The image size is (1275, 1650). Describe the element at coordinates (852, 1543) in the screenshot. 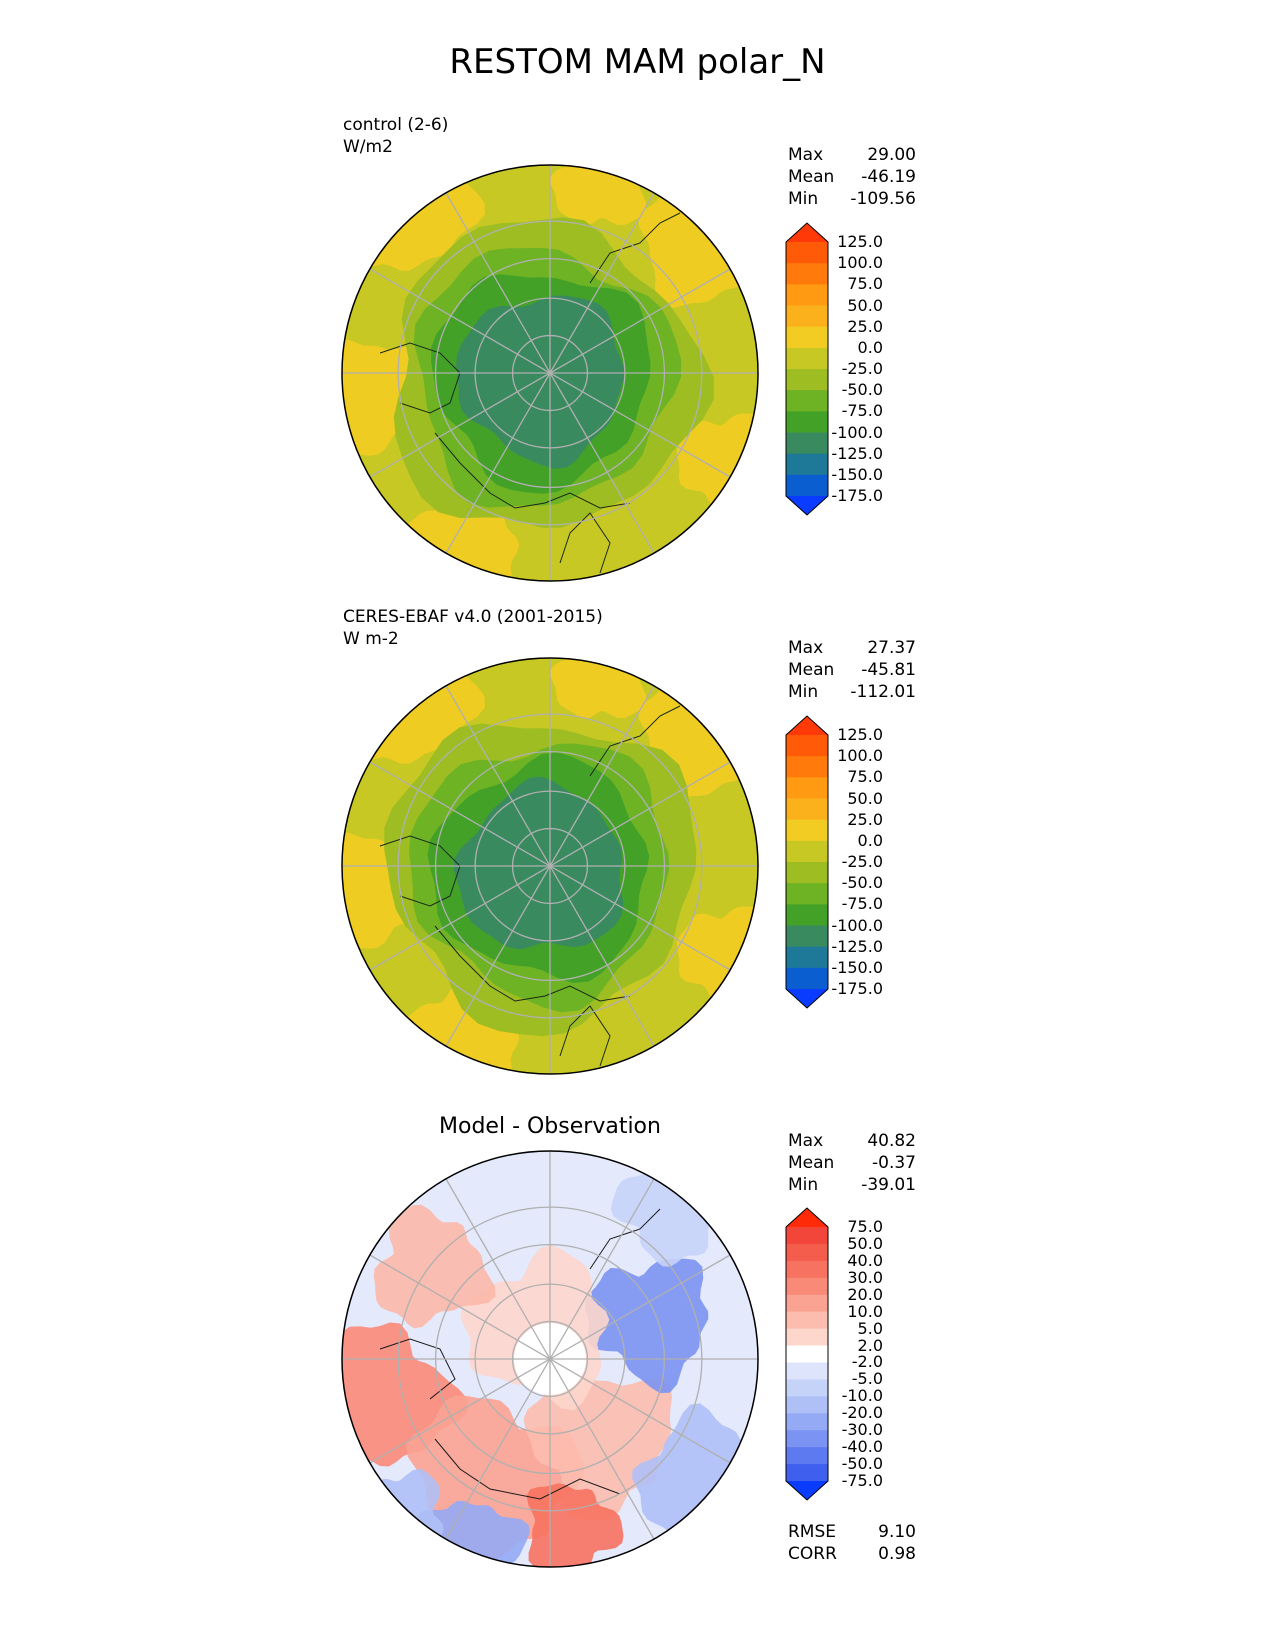

I see `panel-difference-error-stats: RMSE 9.10 CORR 0.98` at that location.